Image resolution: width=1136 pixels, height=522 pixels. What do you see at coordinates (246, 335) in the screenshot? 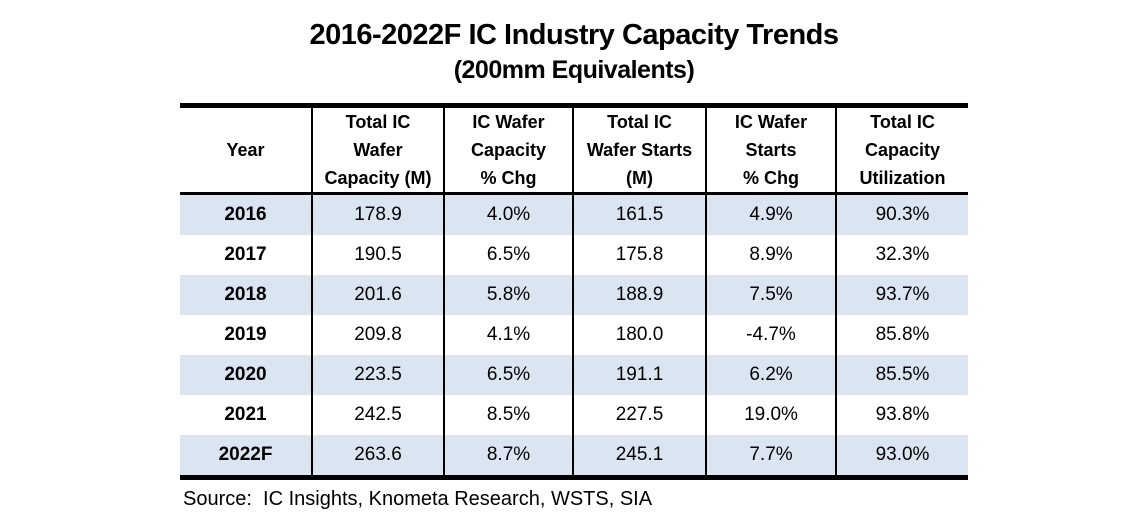
I see `year-cell: 2019` at bounding box center [246, 335].